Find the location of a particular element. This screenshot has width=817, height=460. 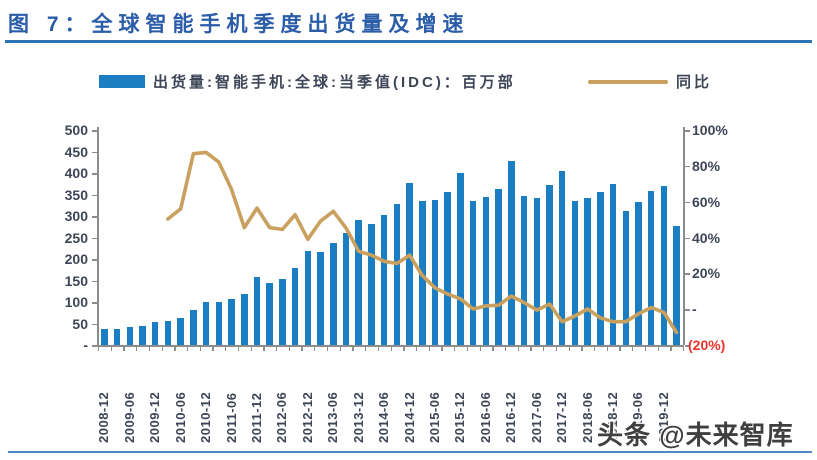

x-axis-label: 2012-06 is located at coordinates (282, 417).